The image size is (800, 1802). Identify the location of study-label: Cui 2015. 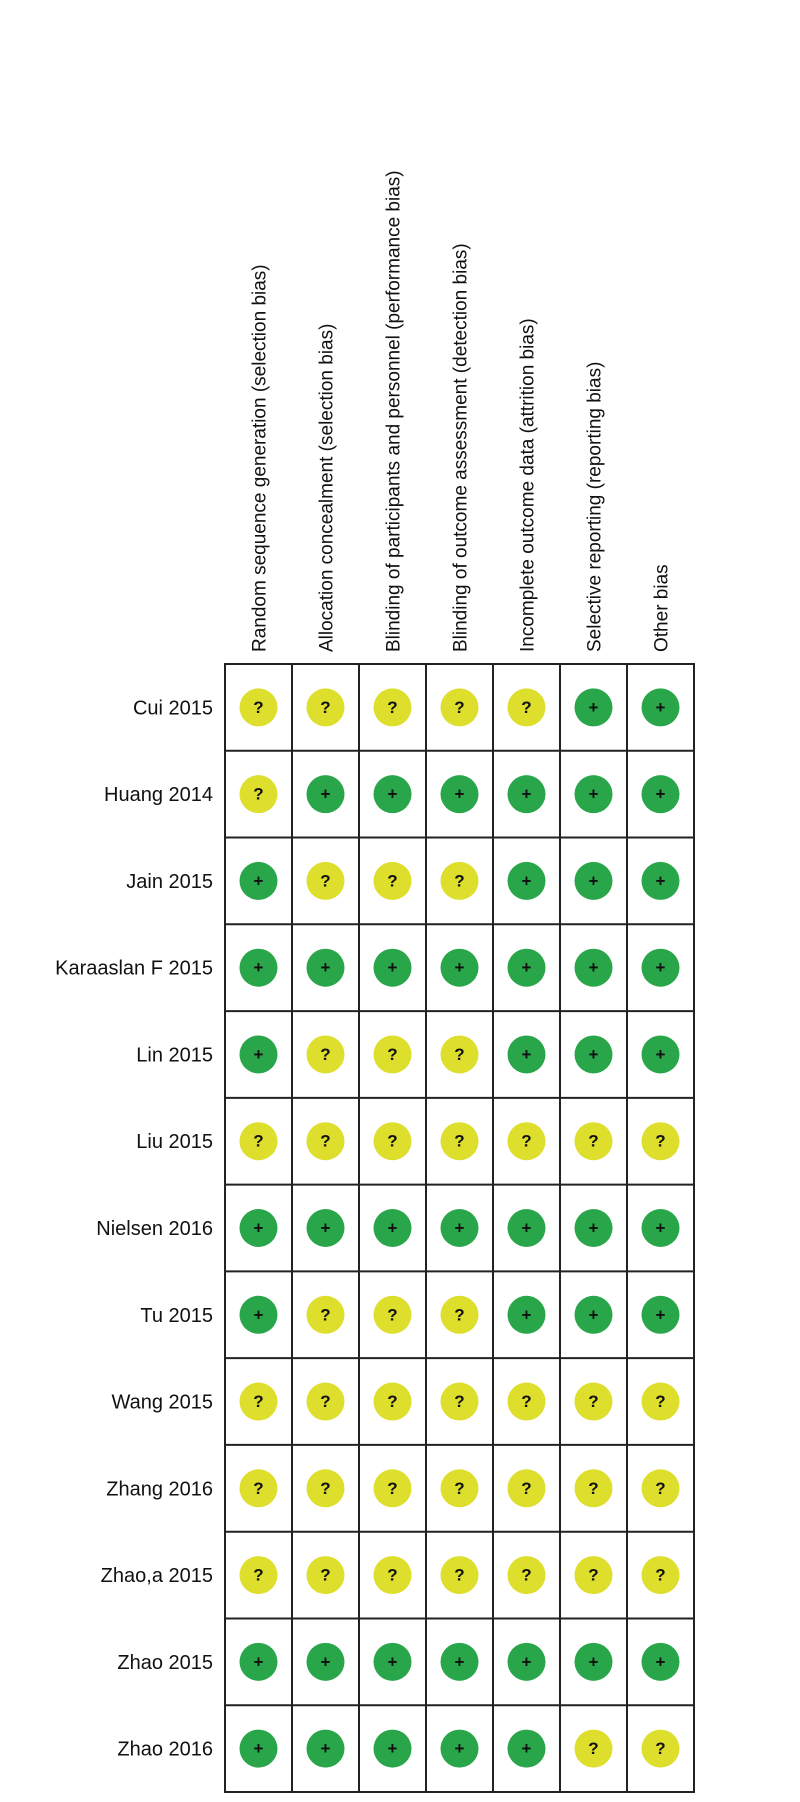
(173, 708).